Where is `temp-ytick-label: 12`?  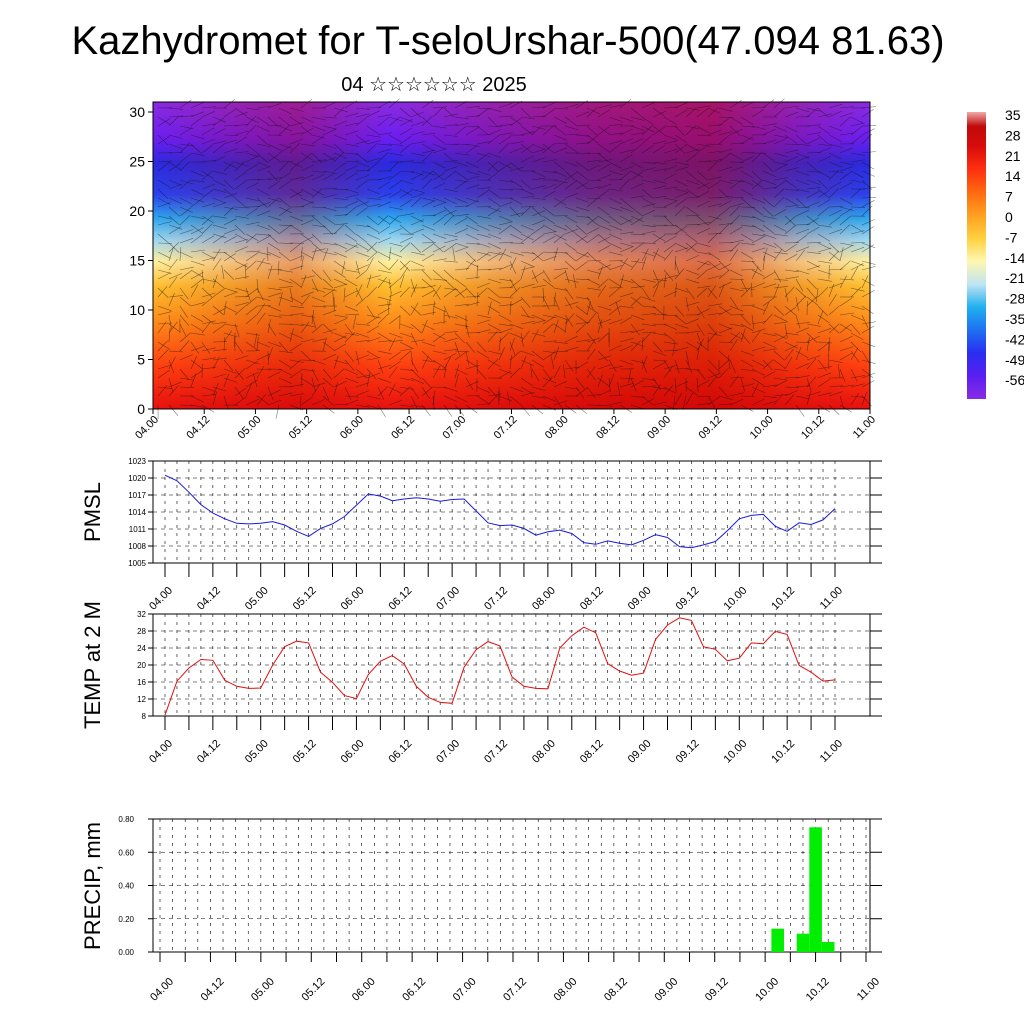
temp-ytick-label: 12 is located at coordinates (141, 699).